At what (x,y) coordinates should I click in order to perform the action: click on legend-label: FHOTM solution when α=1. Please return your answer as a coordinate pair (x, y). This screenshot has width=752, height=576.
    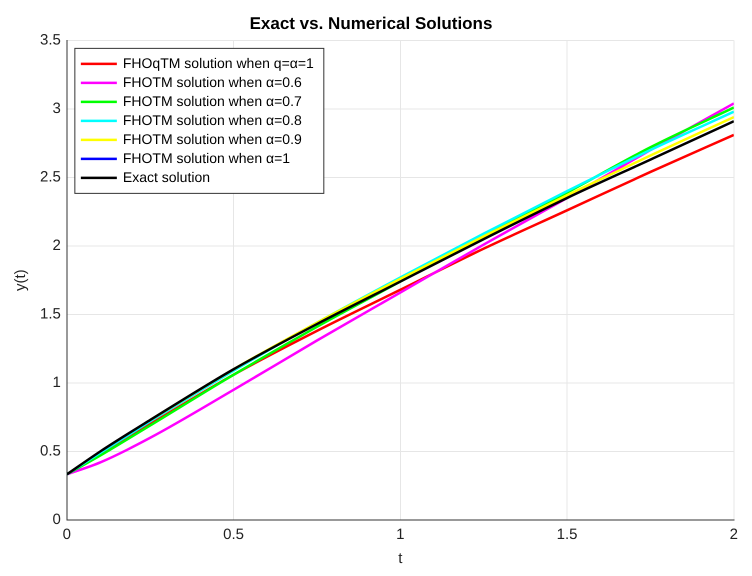
    Looking at the image, I should click on (206, 158).